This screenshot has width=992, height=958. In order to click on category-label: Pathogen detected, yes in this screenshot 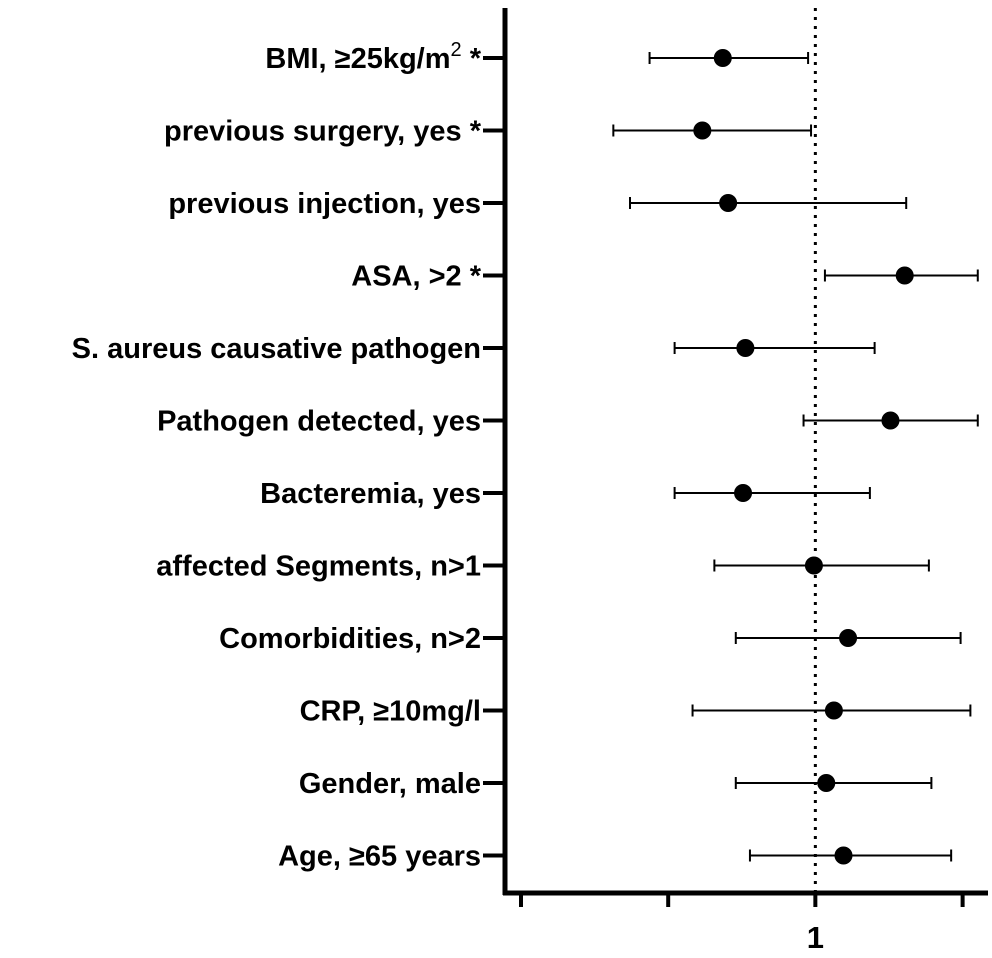, I will do `click(319, 422)`.